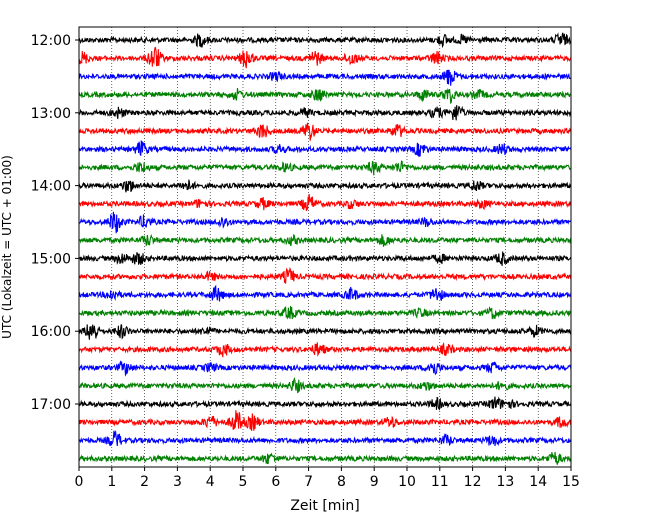 Image resolution: width=650 pixels, height=520 pixels. Describe the element at coordinates (308, 482) in the screenshot. I see `x-tick-label: 7` at that location.